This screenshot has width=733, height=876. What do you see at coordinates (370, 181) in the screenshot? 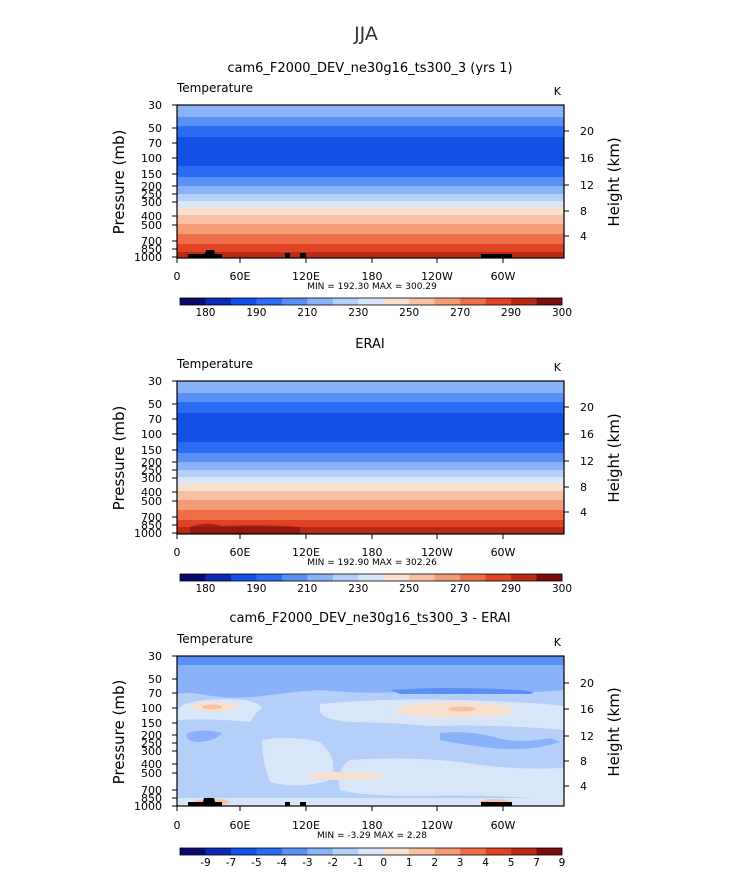
I see `panel-1-frame` at bounding box center [370, 181].